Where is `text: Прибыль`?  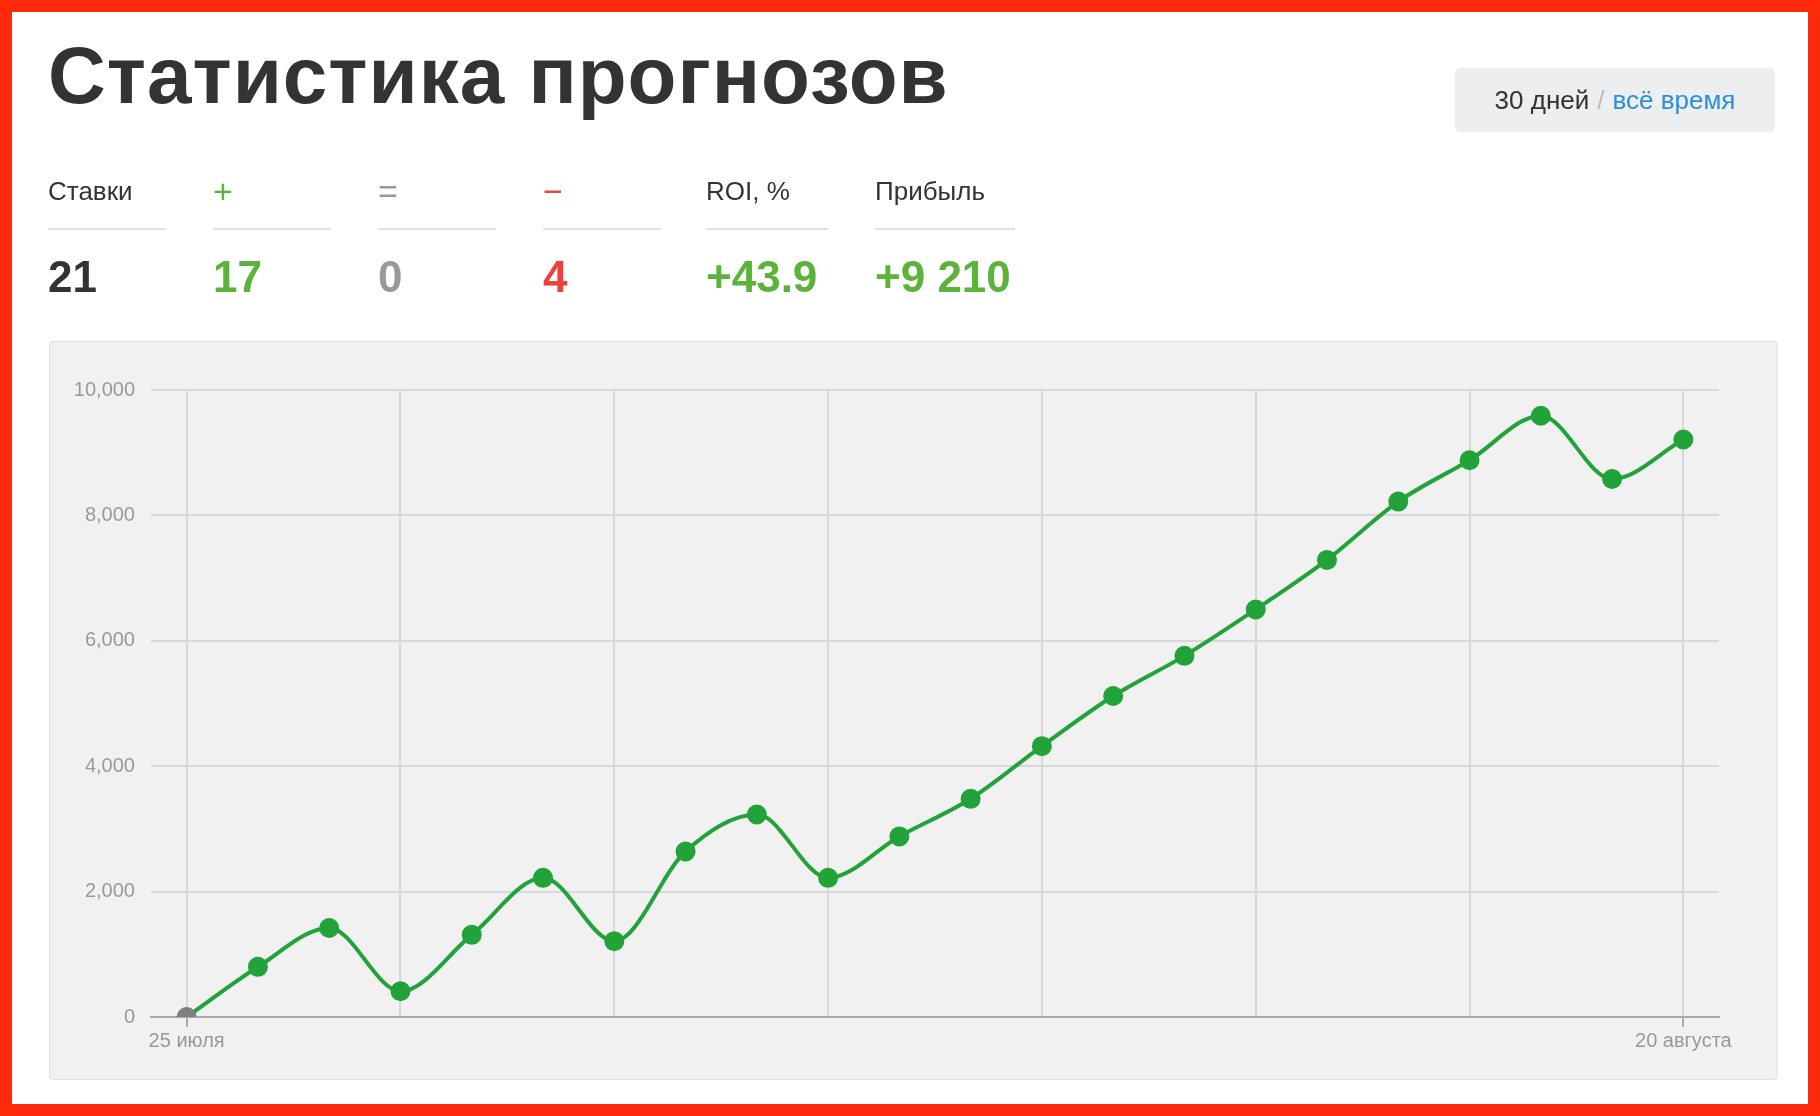
text: Прибыль is located at coordinates (945, 200).